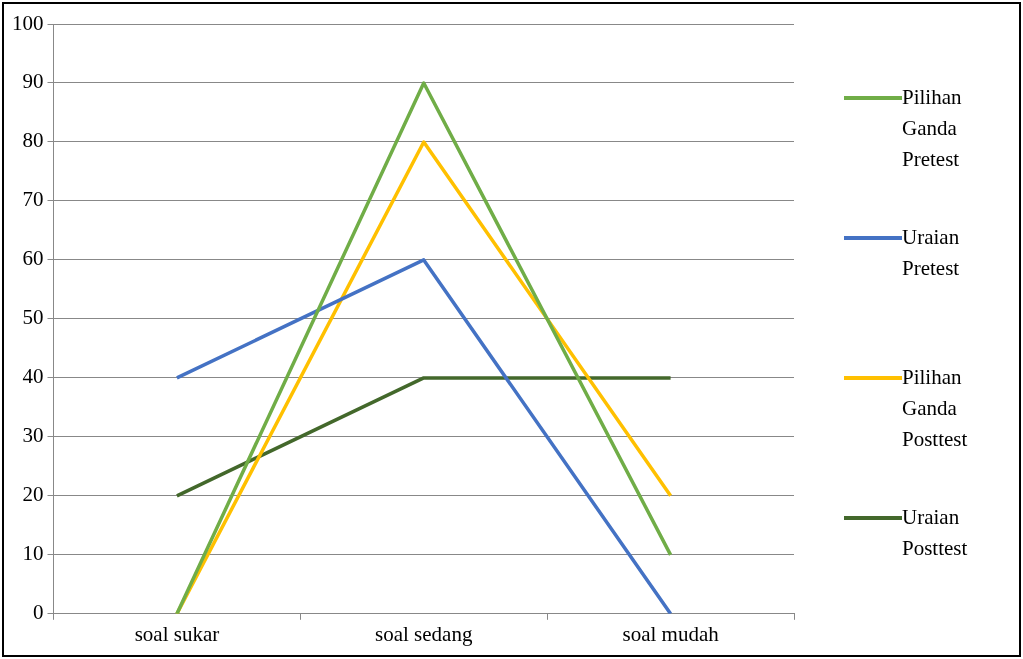 This screenshot has width=1023, height=659. What do you see at coordinates (33, 494) in the screenshot?
I see `y-tick-label: 20` at bounding box center [33, 494].